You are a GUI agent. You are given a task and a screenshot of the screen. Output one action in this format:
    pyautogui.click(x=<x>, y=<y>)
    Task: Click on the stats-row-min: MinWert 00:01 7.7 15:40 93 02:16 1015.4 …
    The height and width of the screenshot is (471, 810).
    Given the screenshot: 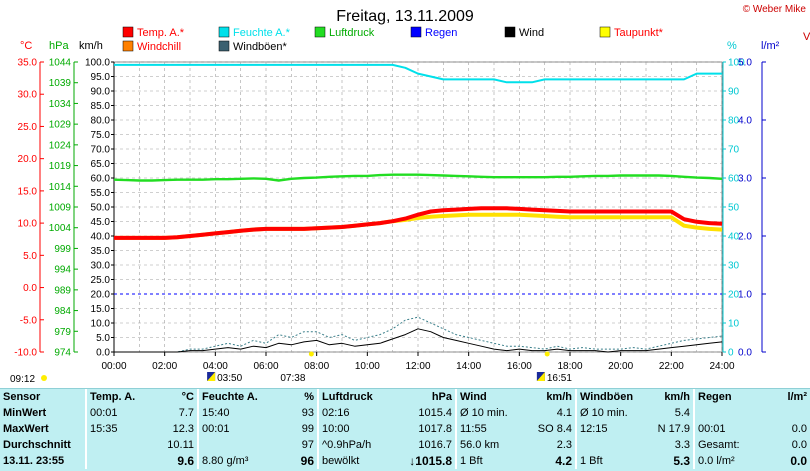 What is the action you would take?
    pyautogui.click(x=405, y=413)
    